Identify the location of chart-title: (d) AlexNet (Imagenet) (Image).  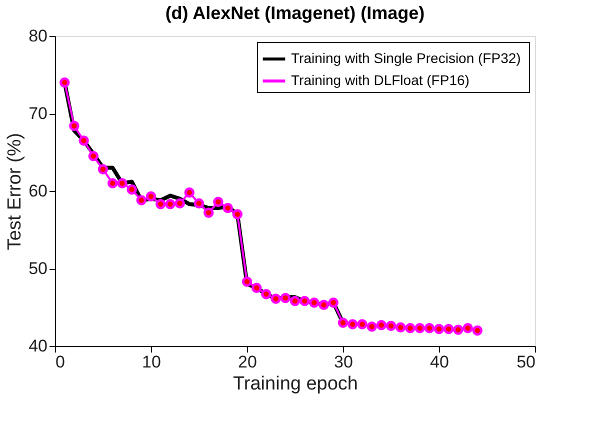
(295, 13).